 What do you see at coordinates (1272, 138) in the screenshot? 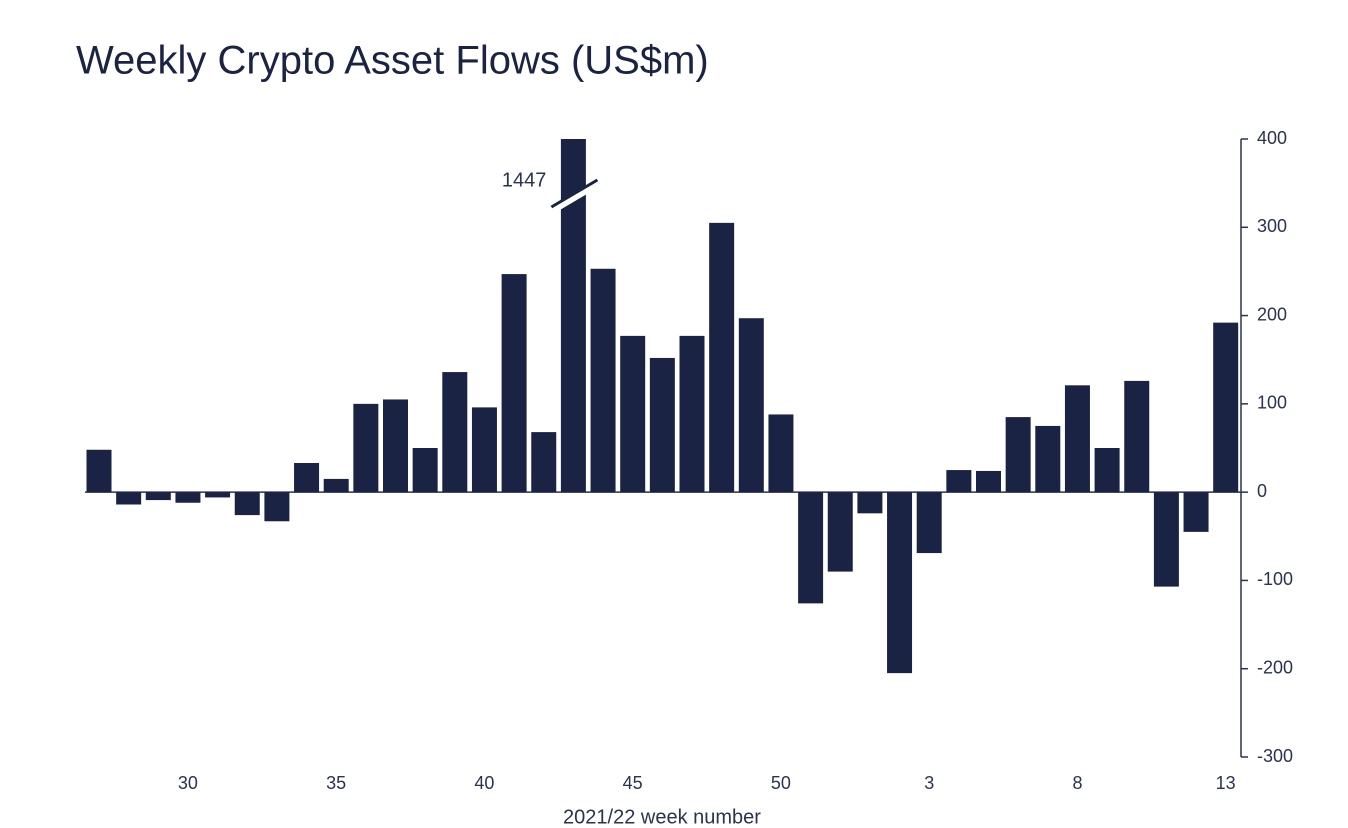
I see `y-tick-label: 400` at bounding box center [1272, 138].